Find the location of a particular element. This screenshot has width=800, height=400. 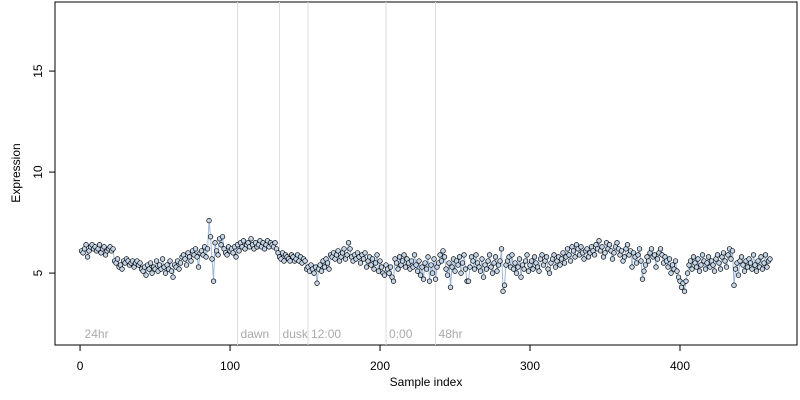

x-tick-label: 300 is located at coordinates (530, 366).